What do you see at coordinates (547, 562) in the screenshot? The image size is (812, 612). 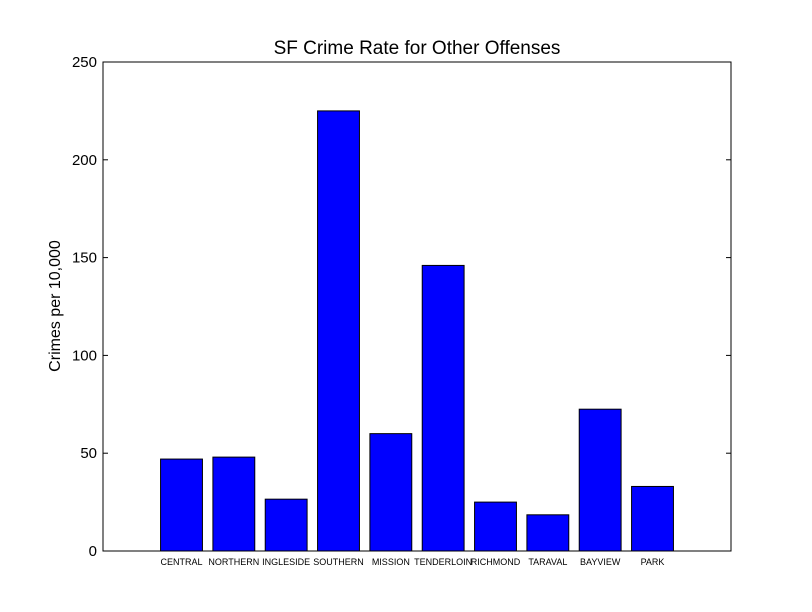 I see `x-tick-label: TARAVAL` at bounding box center [547, 562].